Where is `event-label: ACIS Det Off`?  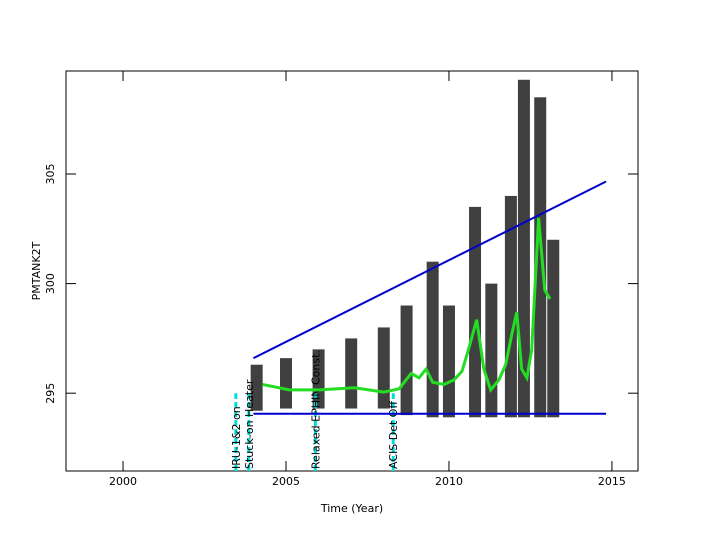 event-label: ACIS Det Off is located at coordinates (393, 435).